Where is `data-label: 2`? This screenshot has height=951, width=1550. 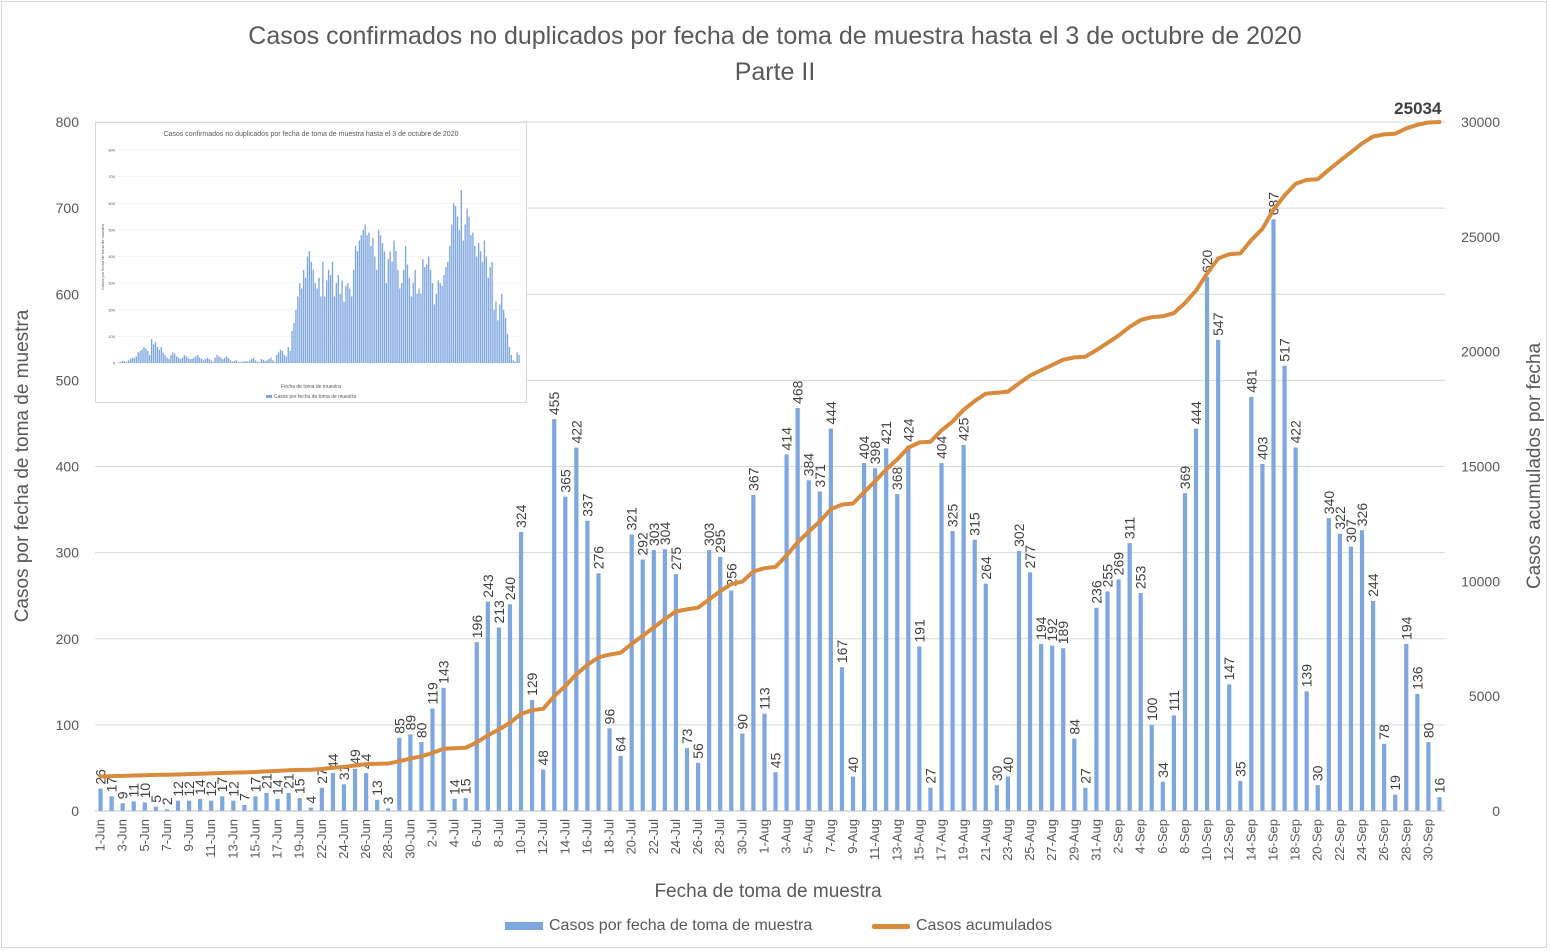
data-label: 2 is located at coordinates (167, 801).